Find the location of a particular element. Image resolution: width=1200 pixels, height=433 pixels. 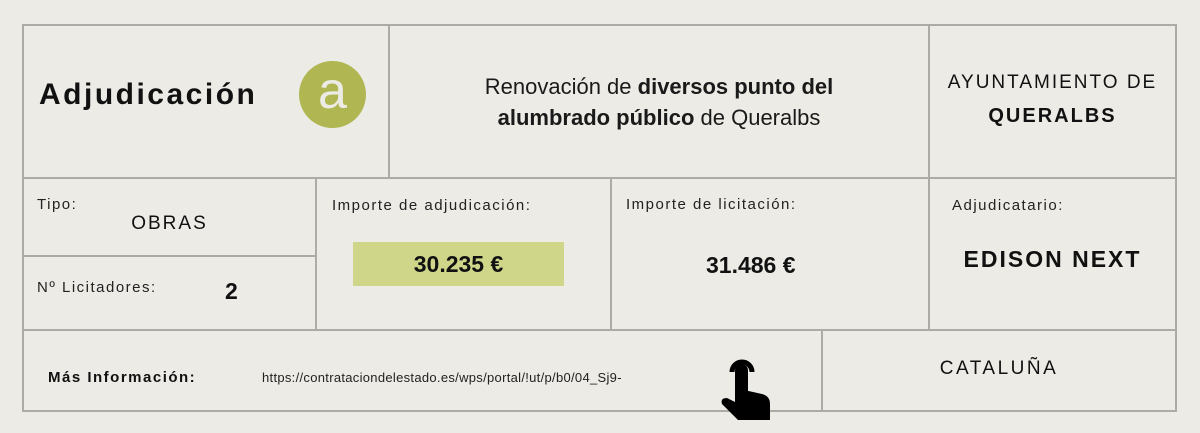

region: CATALUÑA is located at coordinates (999, 368).